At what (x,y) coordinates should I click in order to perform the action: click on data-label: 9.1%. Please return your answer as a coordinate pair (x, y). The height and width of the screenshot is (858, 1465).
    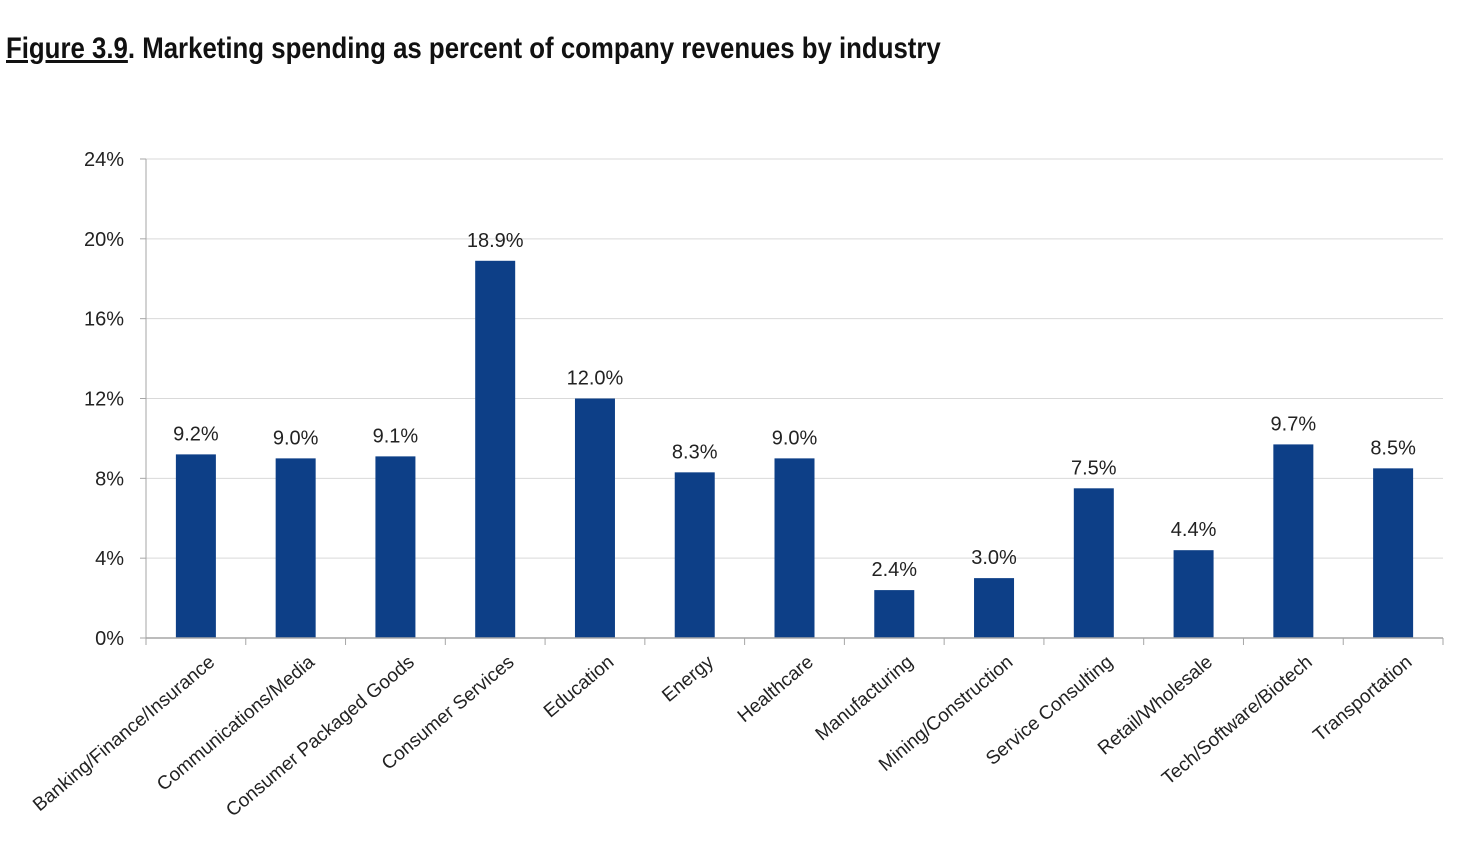
    Looking at the image, I should click on (396, 436).